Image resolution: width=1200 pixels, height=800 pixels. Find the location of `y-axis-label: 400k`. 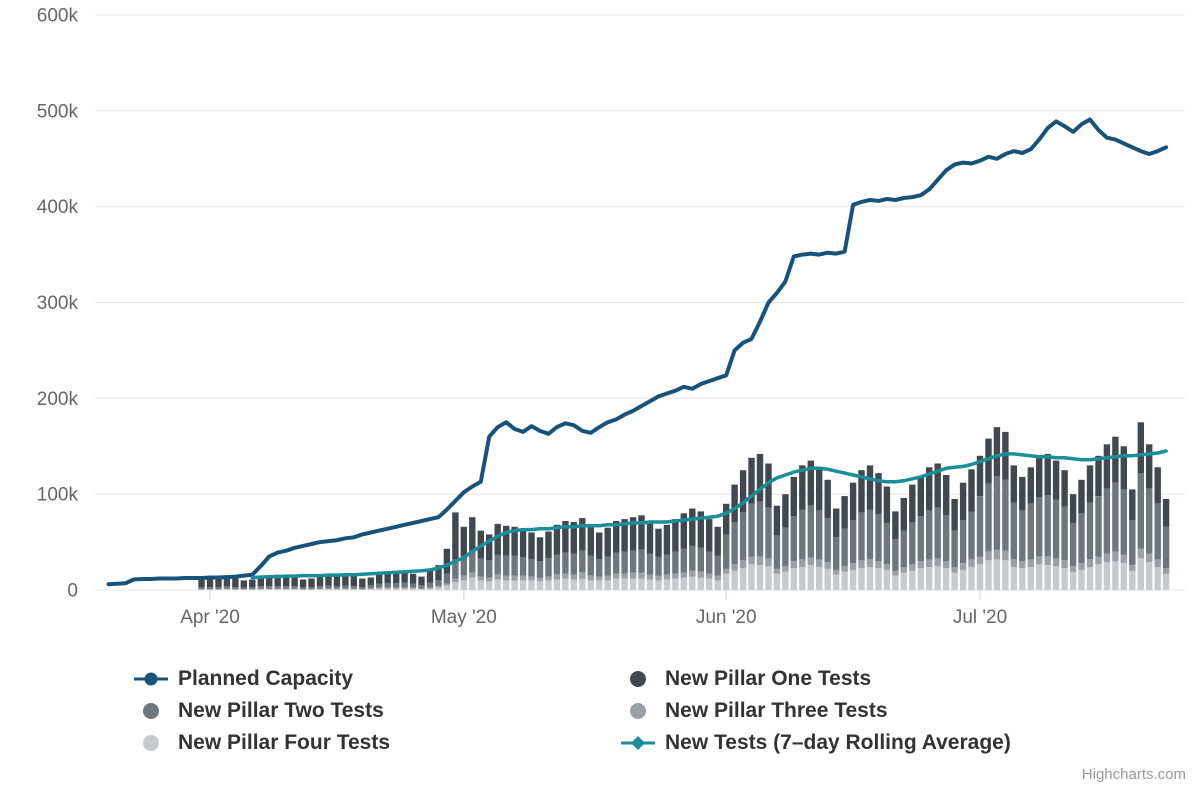

y-axis-label: 400k is located at coordinates (58, 207).